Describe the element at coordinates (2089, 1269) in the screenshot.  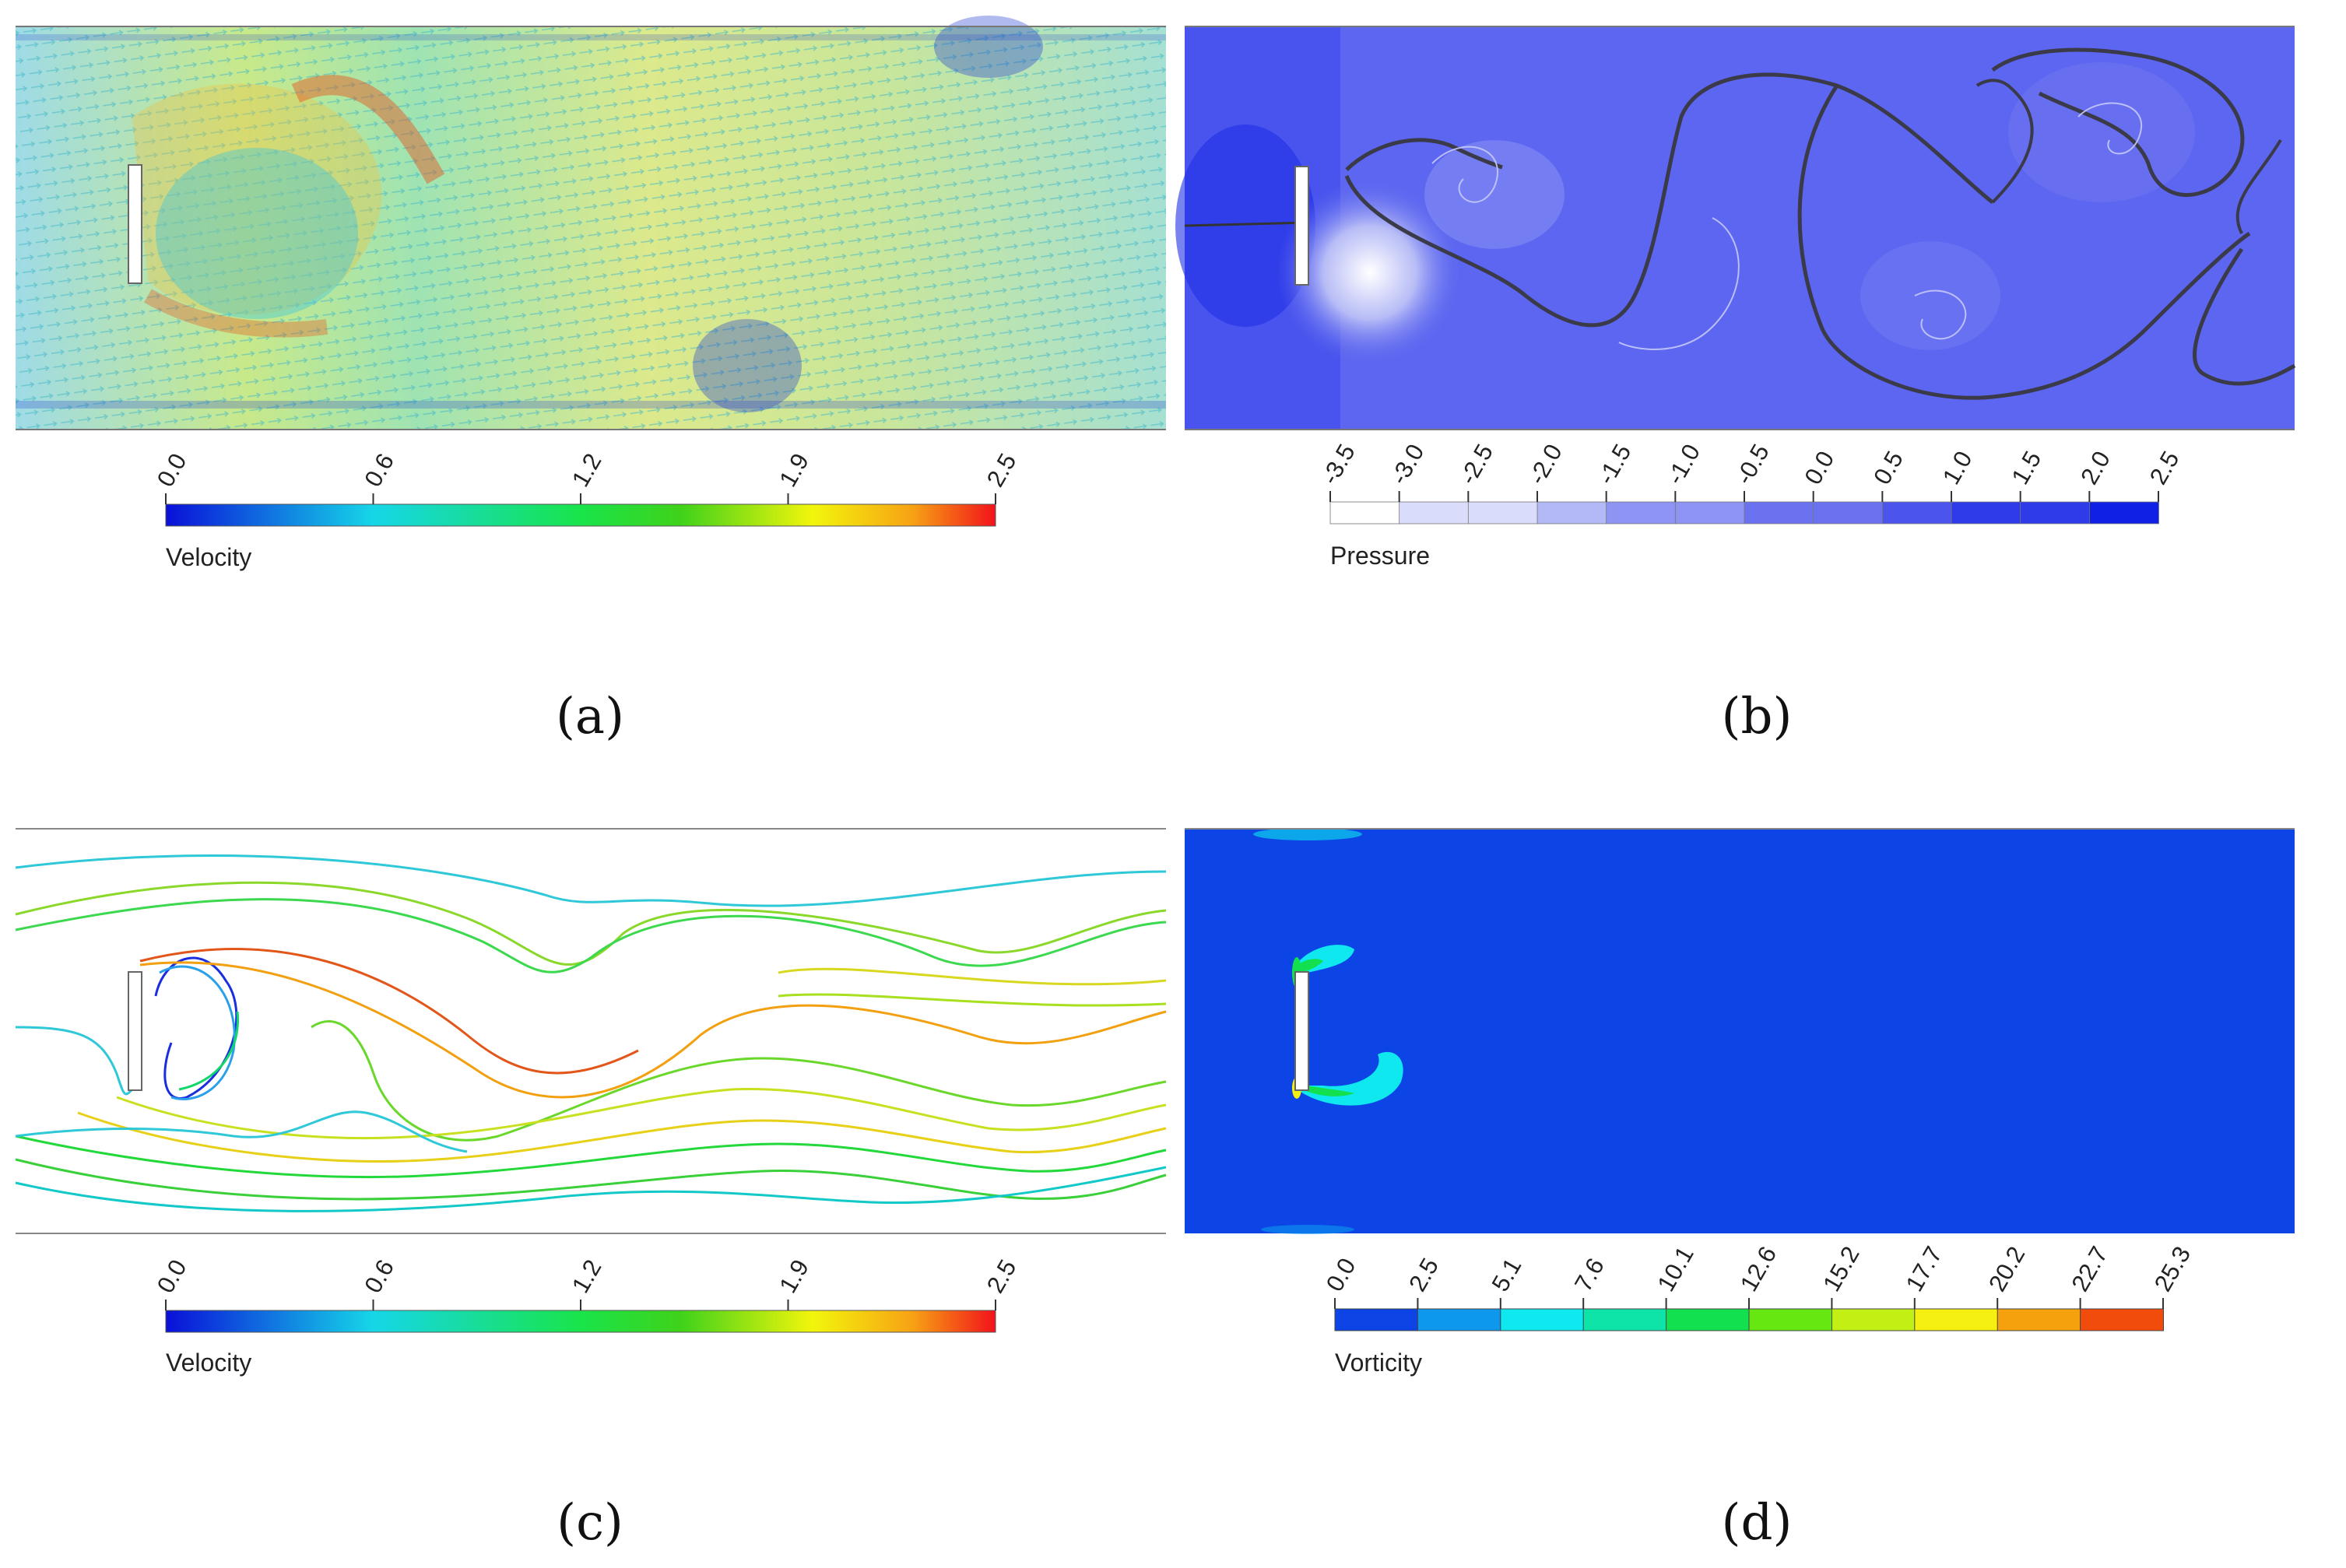
I see `colorbar-tick-label: 22.7` at that location.